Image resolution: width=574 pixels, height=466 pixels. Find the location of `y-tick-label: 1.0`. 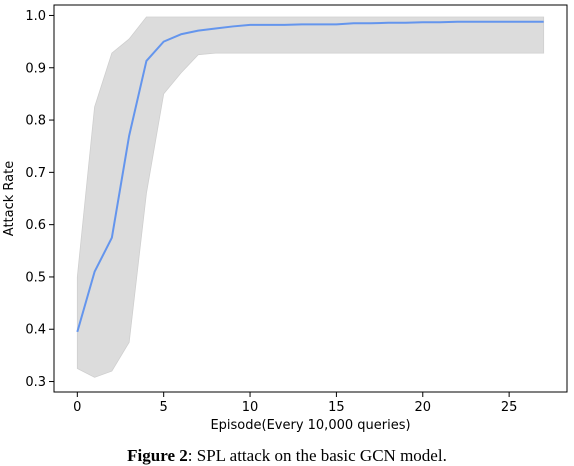

y-tick-label: 1.0 is located at coordinates (35, 16).